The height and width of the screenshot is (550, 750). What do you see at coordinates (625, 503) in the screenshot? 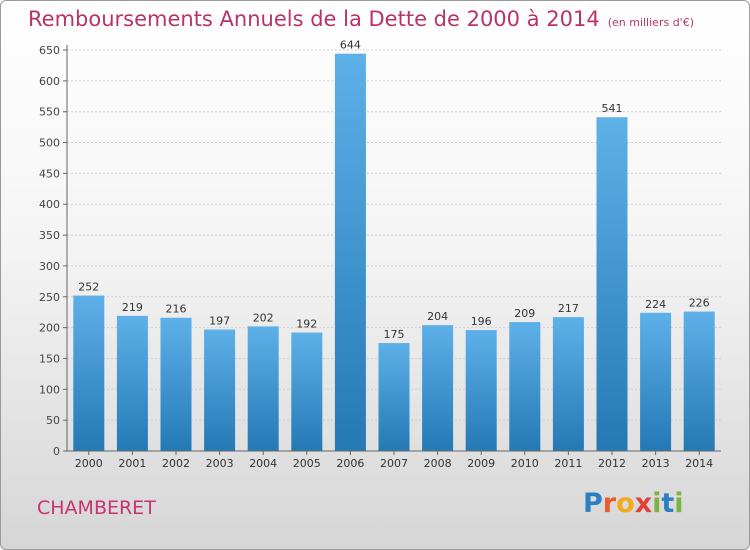
I see `logo-letter: o` at bounding box center [625, 503].